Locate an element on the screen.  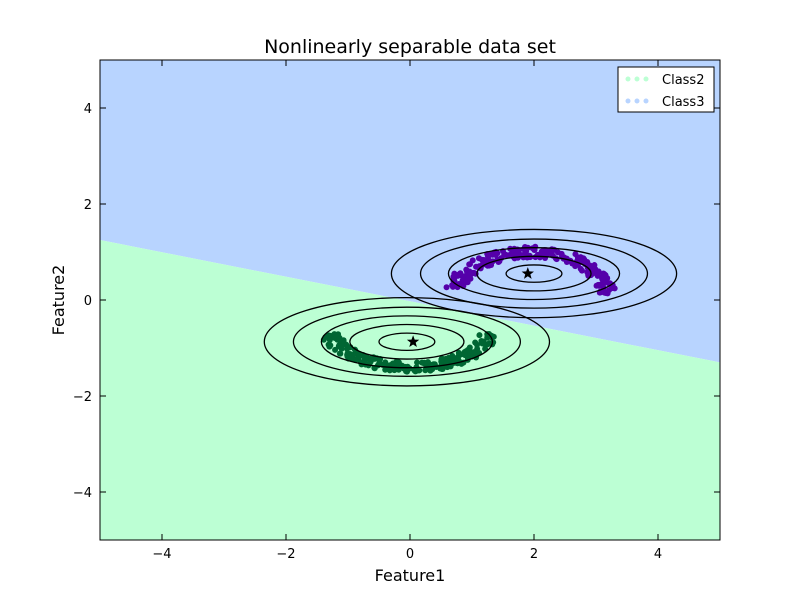
mean-star-class2 is located at coordinates (413, 341).